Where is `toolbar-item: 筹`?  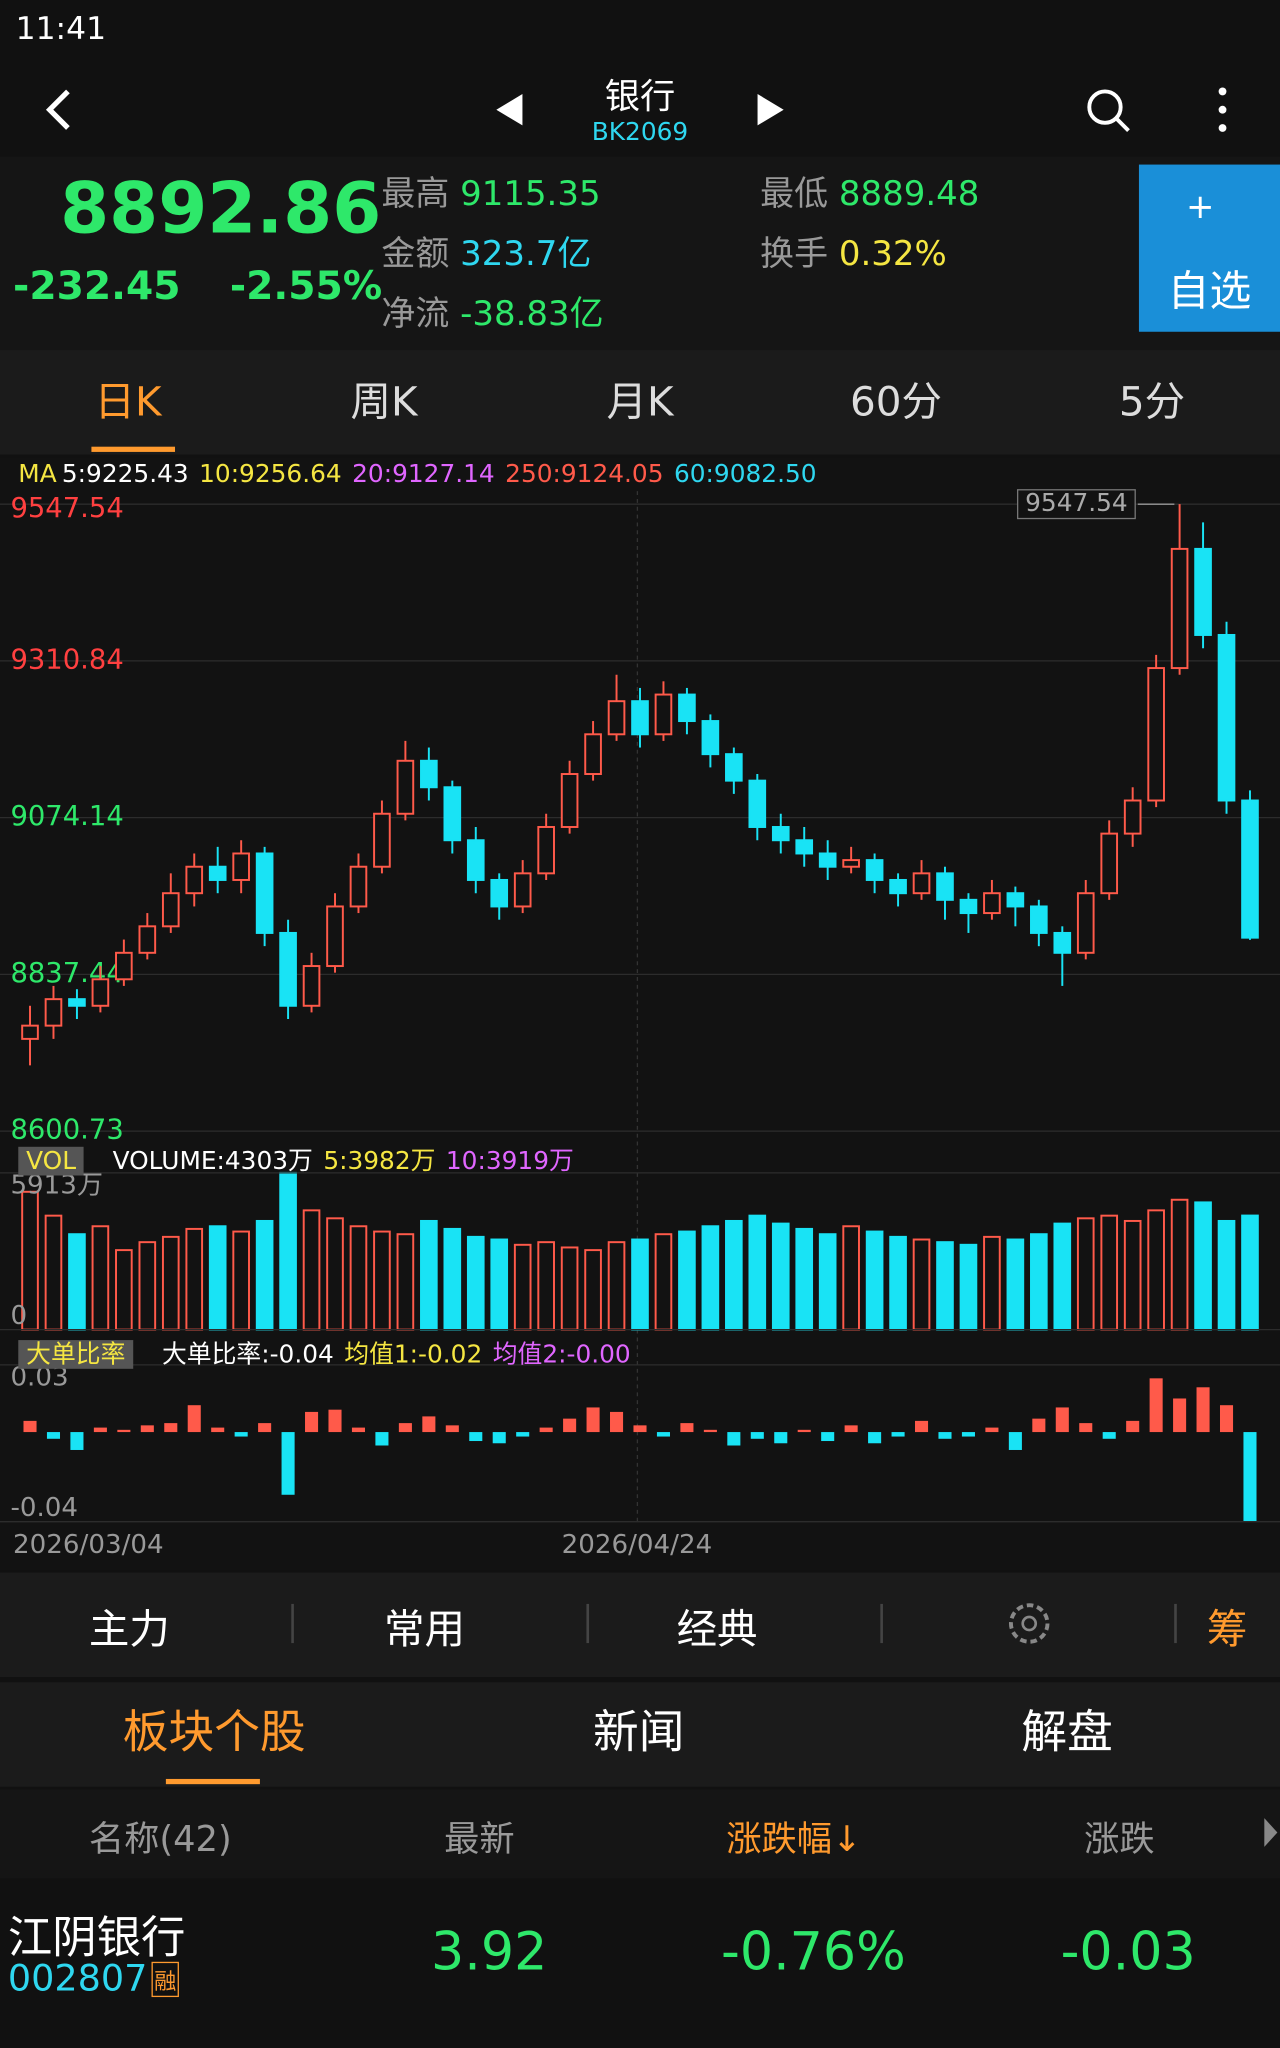 toolbar-item: 筹 is located at coordinates (1227, 1630).